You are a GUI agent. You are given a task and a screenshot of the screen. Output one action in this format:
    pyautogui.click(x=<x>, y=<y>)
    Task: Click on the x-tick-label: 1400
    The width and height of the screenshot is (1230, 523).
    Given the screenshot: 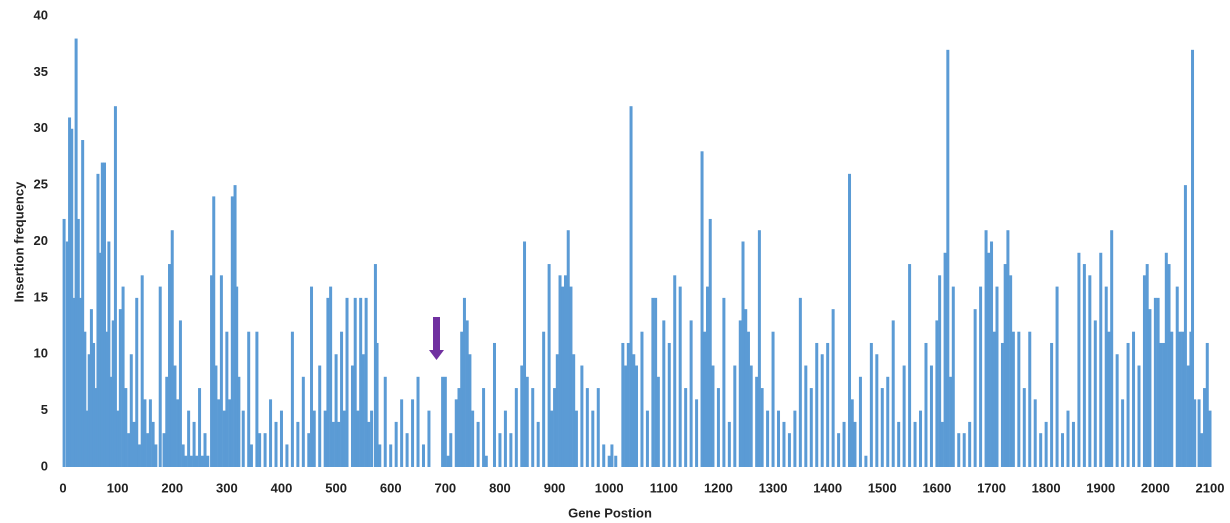 What is the action you would take?
    pyautogui.click(x=827, y=487)
    